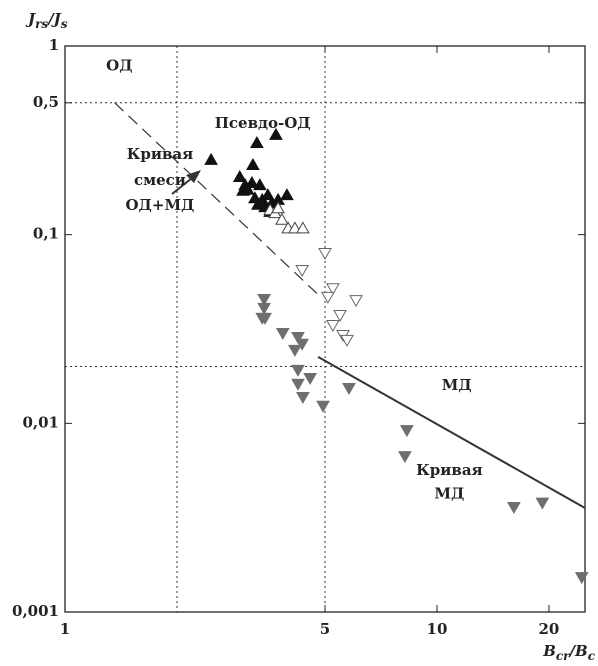 Image resolution: width=598 pixels, height=666 pixels. What do you see at coordinates (46, 234) in the screenshot?
I see `y-tick-label: 0,1` at bounding box center [46, 234].